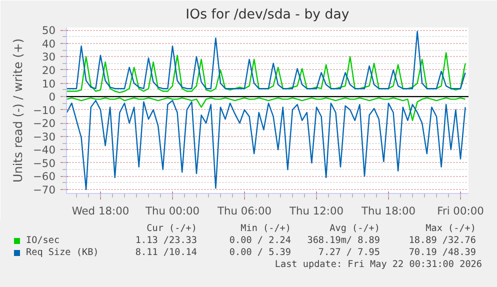 This screenshot has height=287, width=497. Describe the element at coordinates (18, 110) in the screenshot. I see `y-axis-title: Units read (-) / write (+)` at that location.